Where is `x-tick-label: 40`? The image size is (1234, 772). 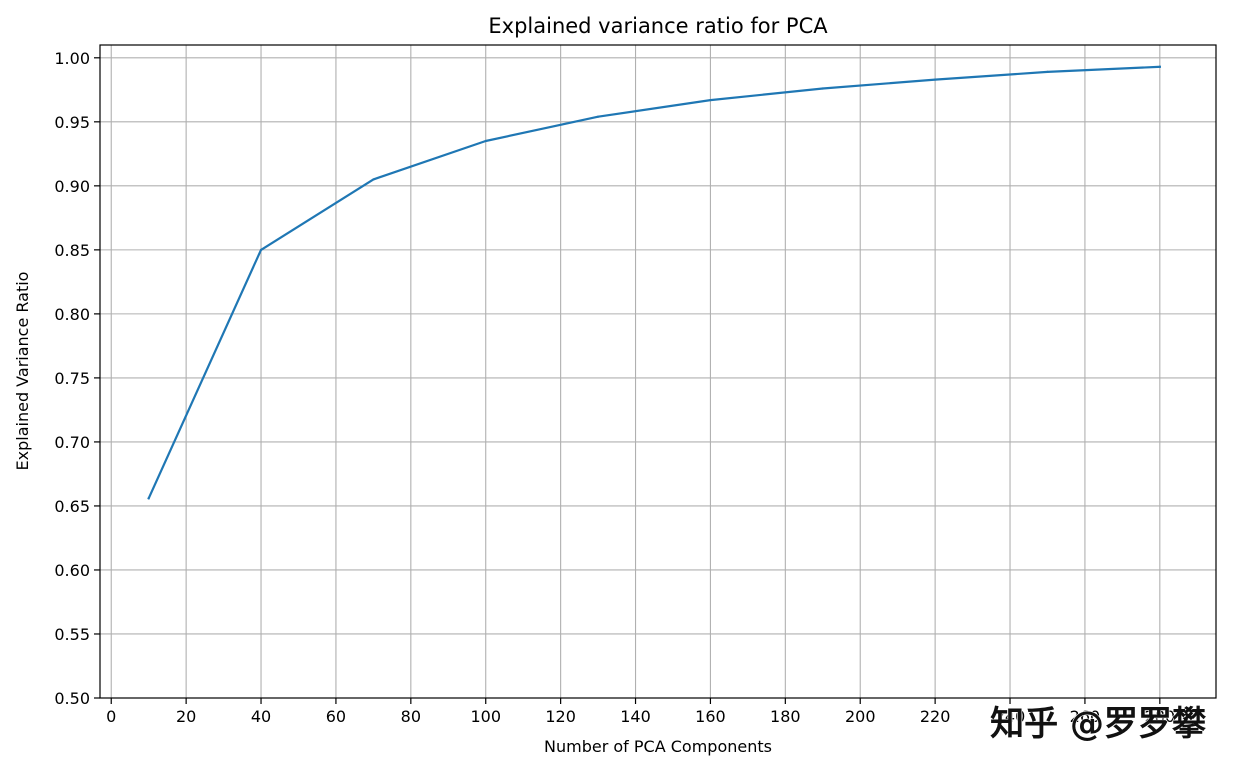
x-tick-label: 40 is located at coordinates (261, 716).